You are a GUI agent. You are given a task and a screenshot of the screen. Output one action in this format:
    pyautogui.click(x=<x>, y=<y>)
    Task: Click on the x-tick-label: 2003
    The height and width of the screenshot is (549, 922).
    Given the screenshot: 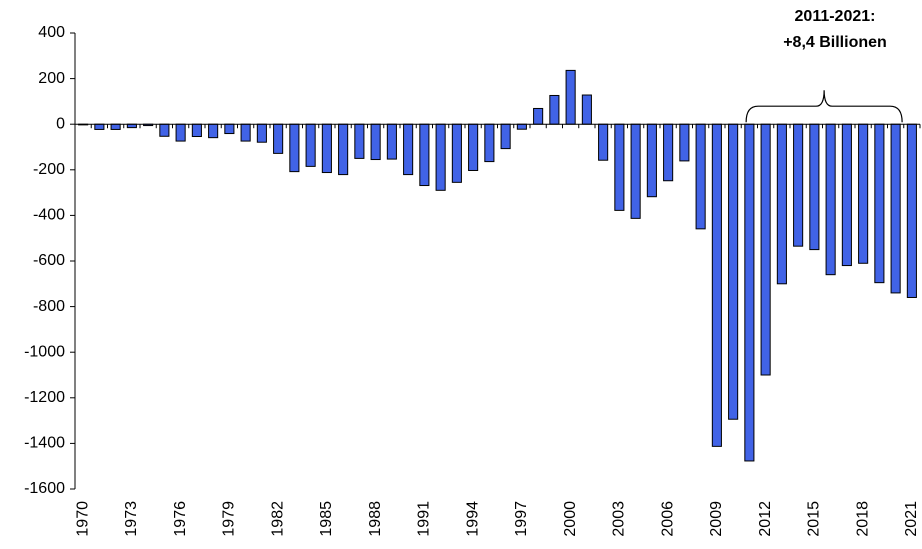 What is the action you would take?
    pyautogui.click(x=619, y=519)
    